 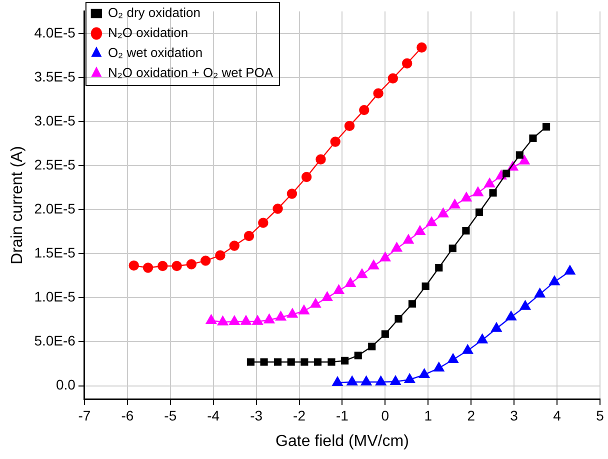 What do you see at coordinates (55, 296) in the screenshot?
I see `y-tick-label: 1.0E-5` at bounding box center [55, 296].